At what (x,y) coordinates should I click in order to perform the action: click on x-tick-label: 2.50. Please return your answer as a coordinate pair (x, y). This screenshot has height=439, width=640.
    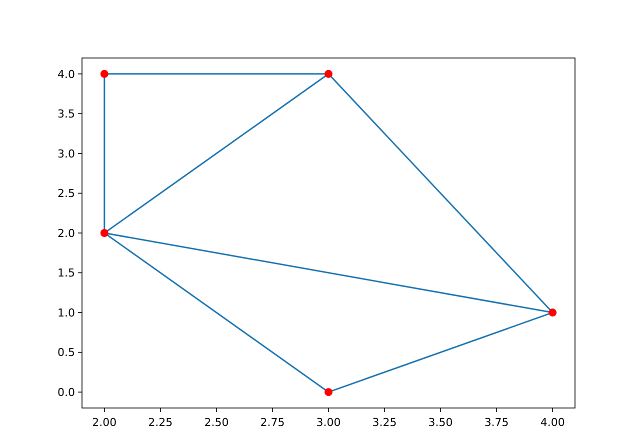
    Looking at the image, I should click on (216, 422).